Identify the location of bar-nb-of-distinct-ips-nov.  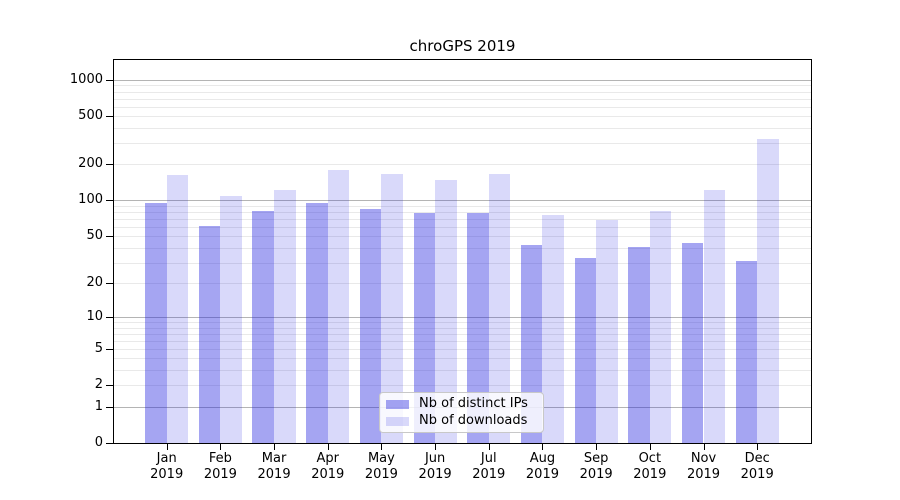
(692, 342).